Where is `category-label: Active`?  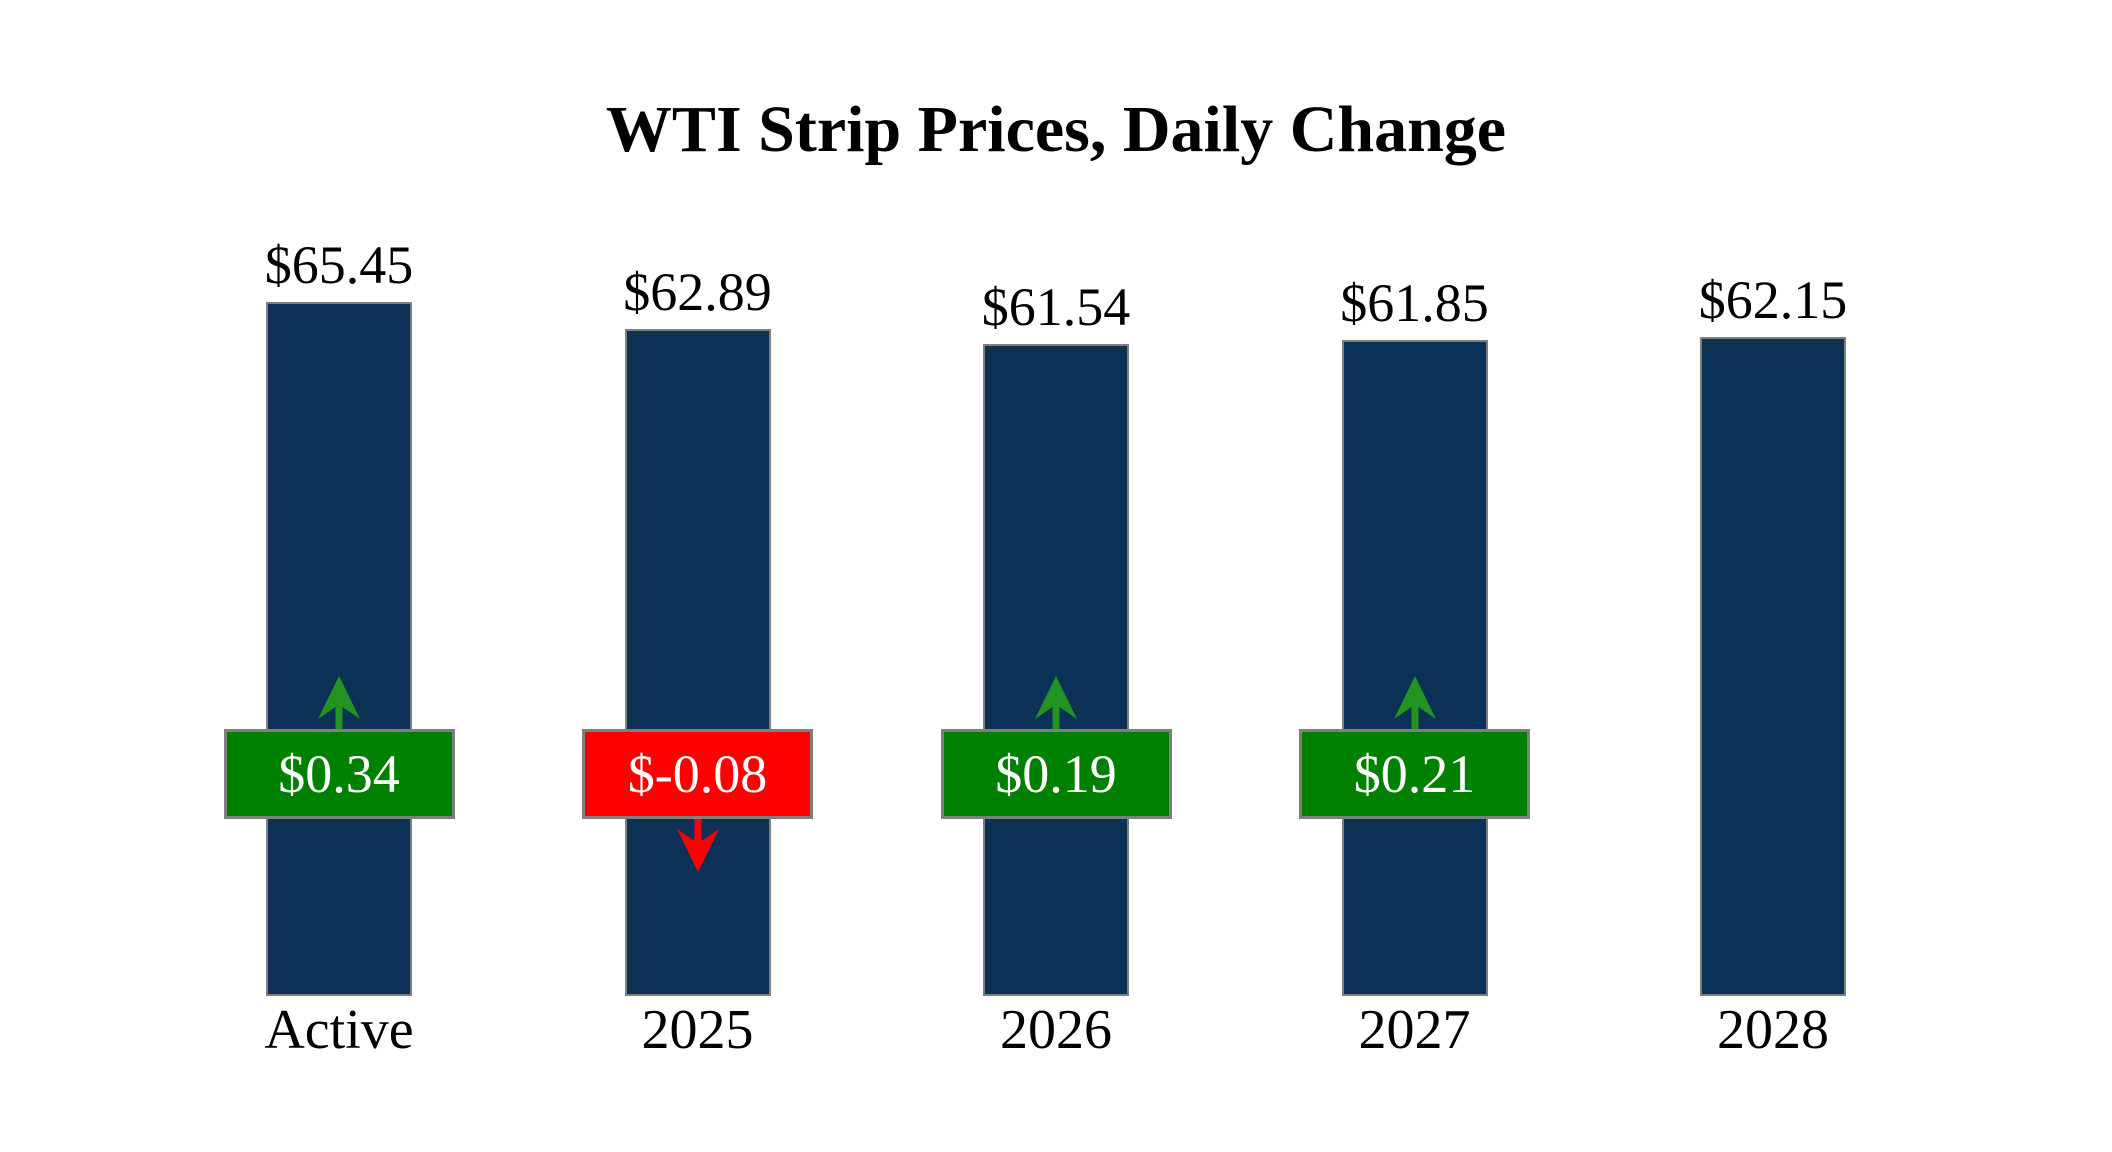
category-label: Active is located at coordinates (339, 1030).